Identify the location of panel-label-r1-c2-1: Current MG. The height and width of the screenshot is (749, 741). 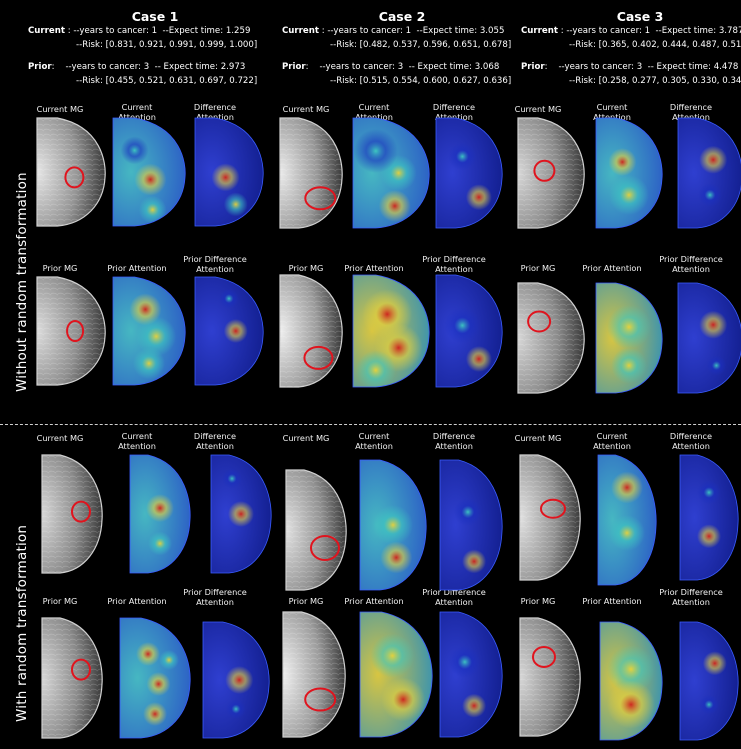
(306, 109).